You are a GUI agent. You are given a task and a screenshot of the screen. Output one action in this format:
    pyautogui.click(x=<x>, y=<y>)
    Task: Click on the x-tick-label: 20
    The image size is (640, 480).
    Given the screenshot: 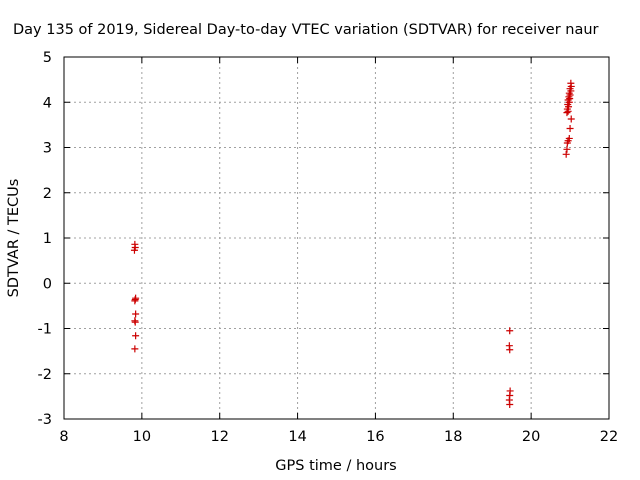 What is the action you would take?
    pyautogui.click(x=531, y=437)
    